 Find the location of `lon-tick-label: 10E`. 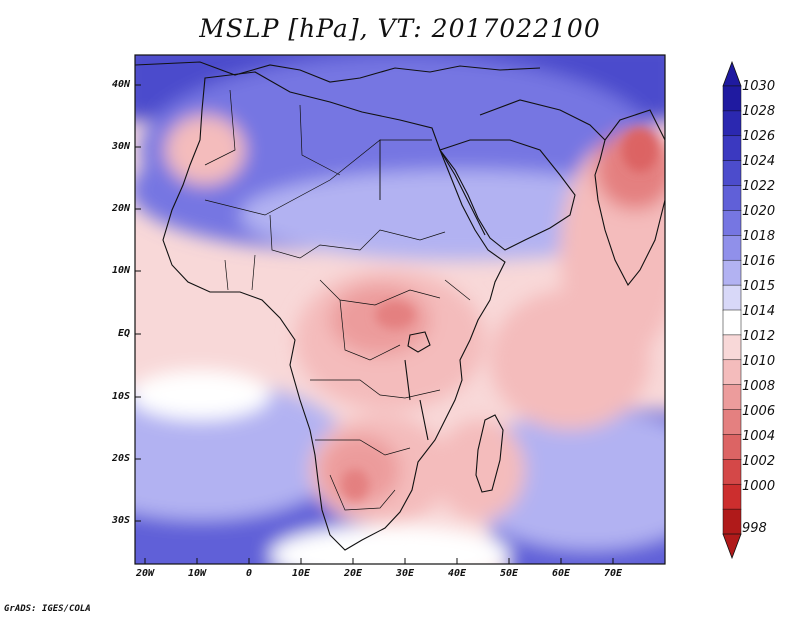

lon-tick-label: 10E is located at coordinates (301, 573).